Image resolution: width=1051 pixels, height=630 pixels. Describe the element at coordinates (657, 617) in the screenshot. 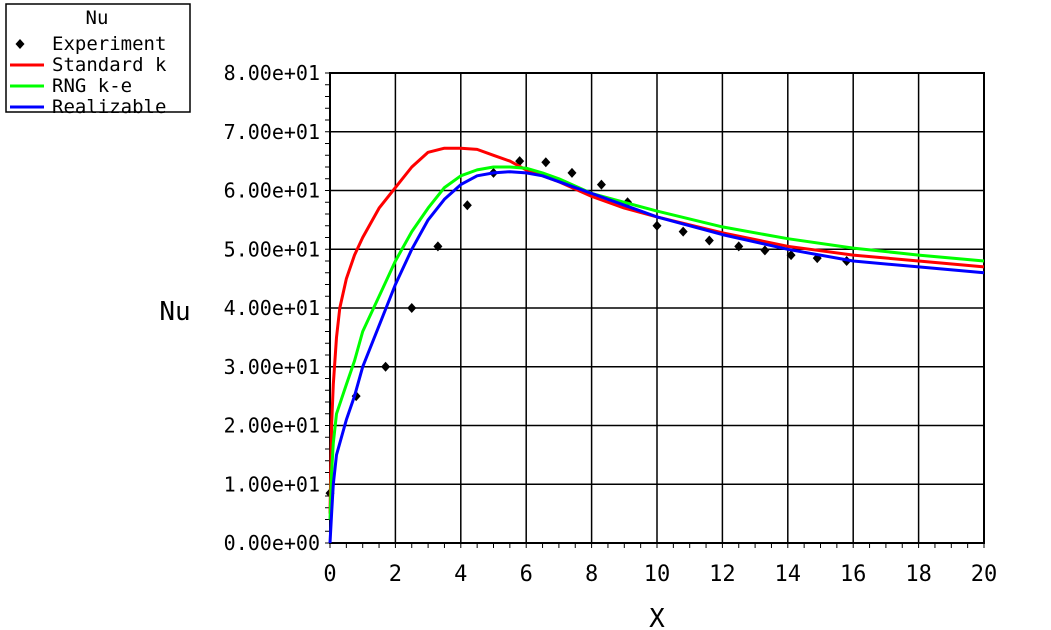

I see `x-axis-label: X` at that location.